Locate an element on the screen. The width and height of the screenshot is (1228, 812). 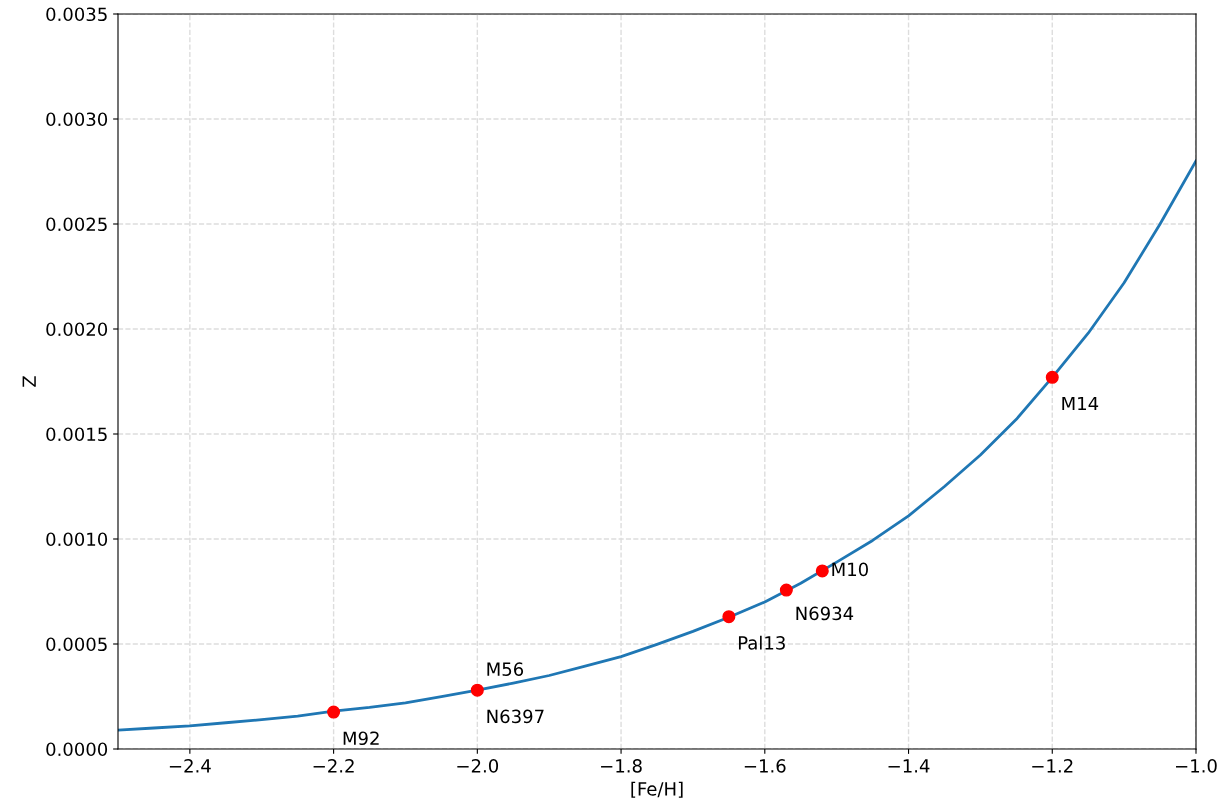
y-axis-title: Z is located at coordinates (29, 381).